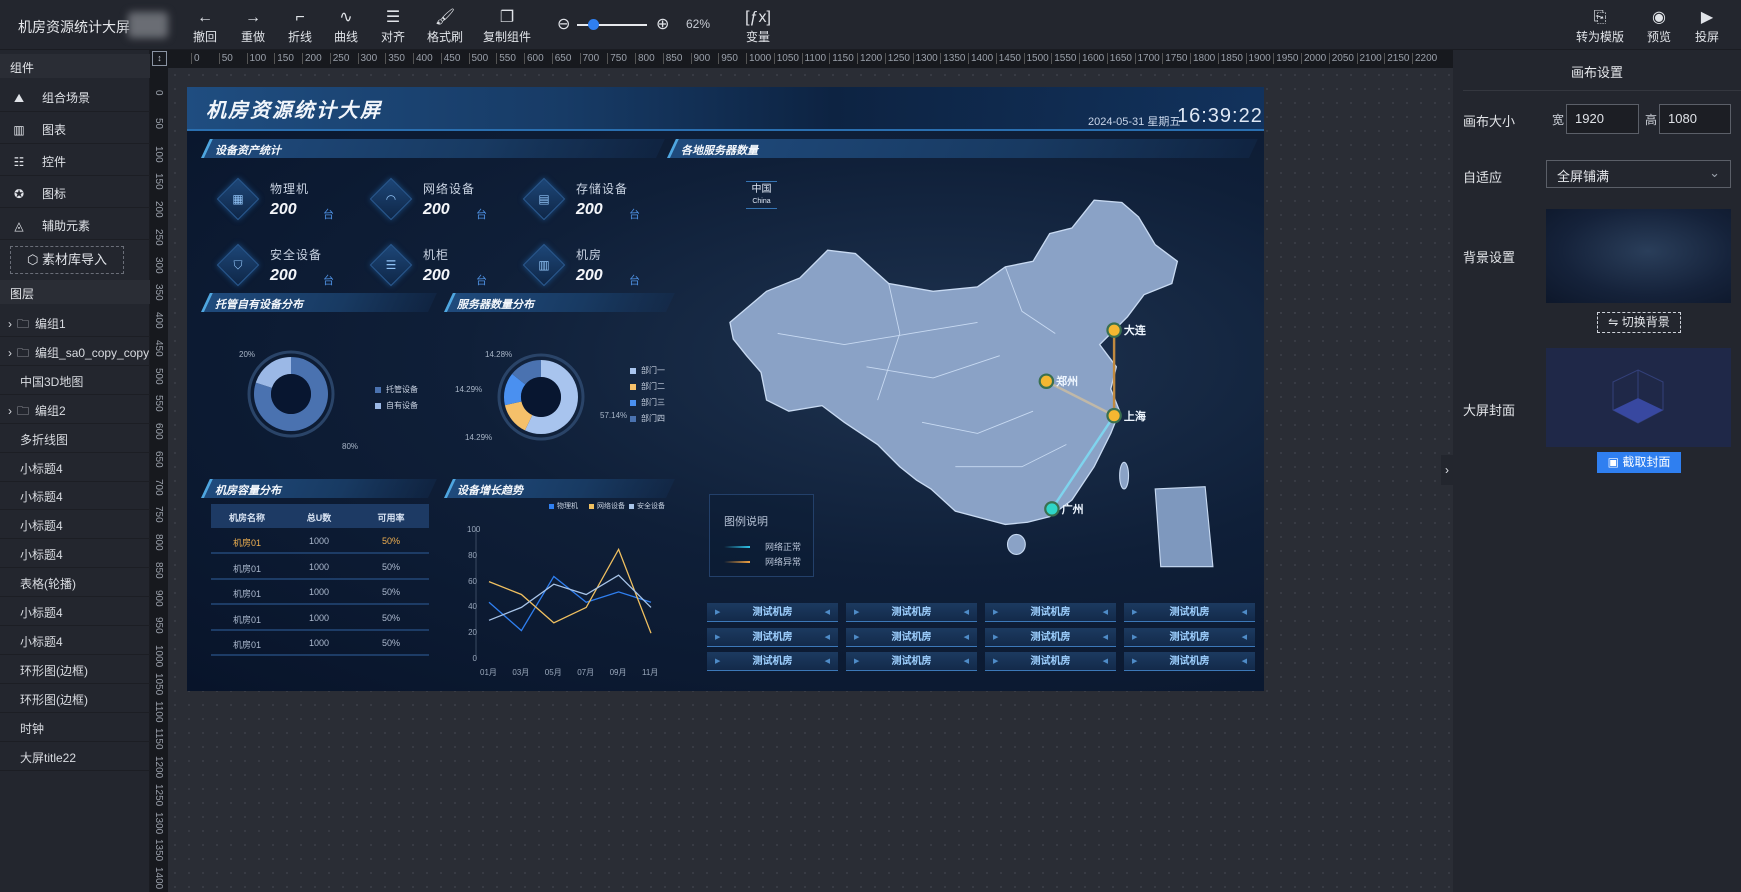  I want to click on toolbar-right-button-2: ▶ 投屏, so click(1707, 26).